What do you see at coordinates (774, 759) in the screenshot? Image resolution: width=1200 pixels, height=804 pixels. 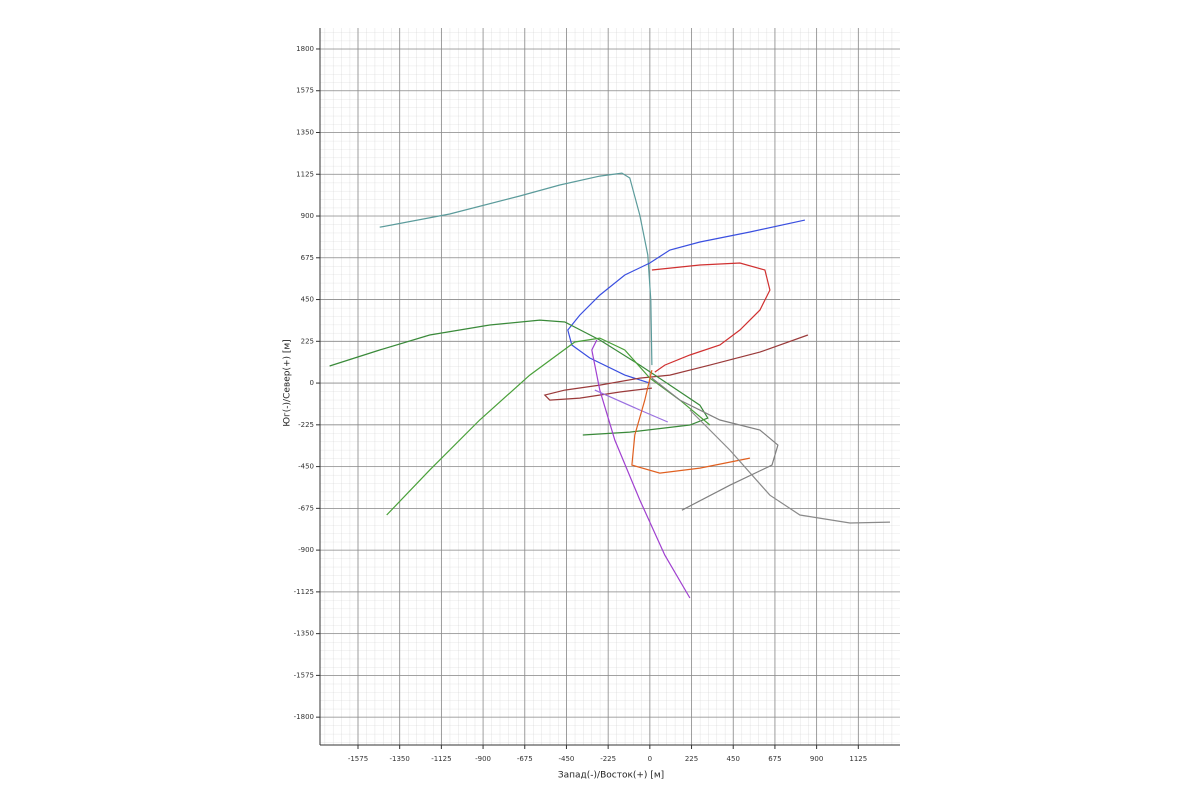 I see `x-tick-label: 675` at bounding box center [774, 759].